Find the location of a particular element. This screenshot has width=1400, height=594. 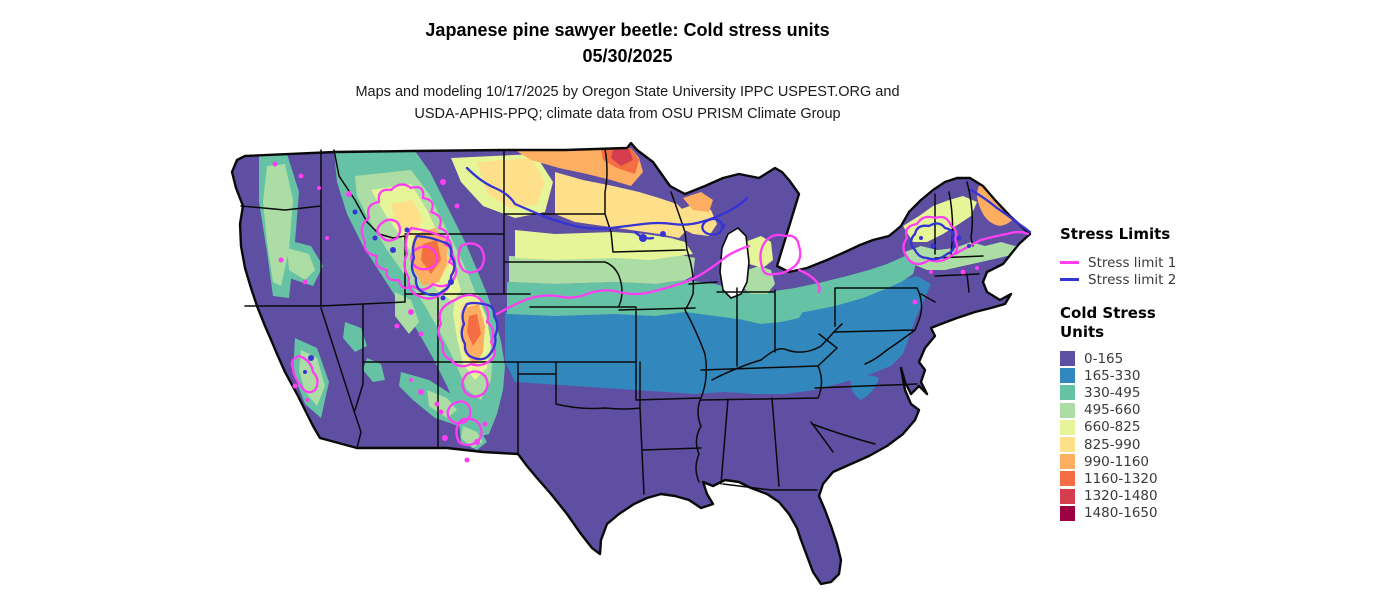

legend-class-row: 1320-1480 is located at coordinates (1135, 496).